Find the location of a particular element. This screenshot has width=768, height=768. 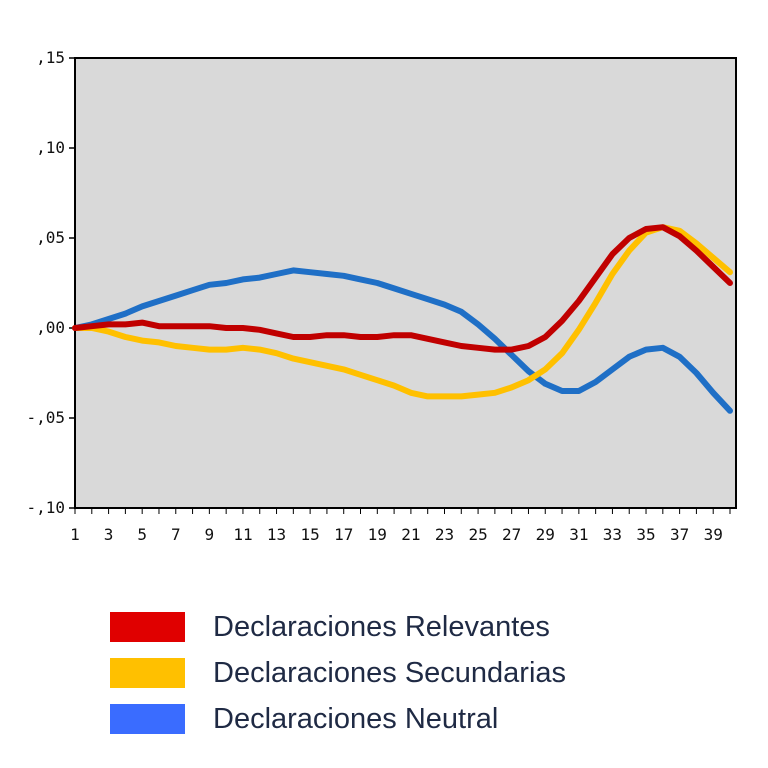

legend-label-secundarias: Declaraciones Secundarias is located at coordinates (390, 672).